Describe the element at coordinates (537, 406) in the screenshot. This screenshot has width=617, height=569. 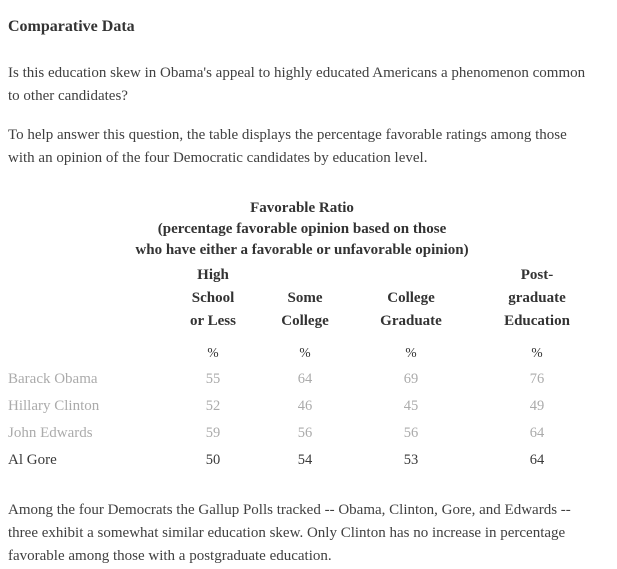
I see `cell-value: 49` at that location.